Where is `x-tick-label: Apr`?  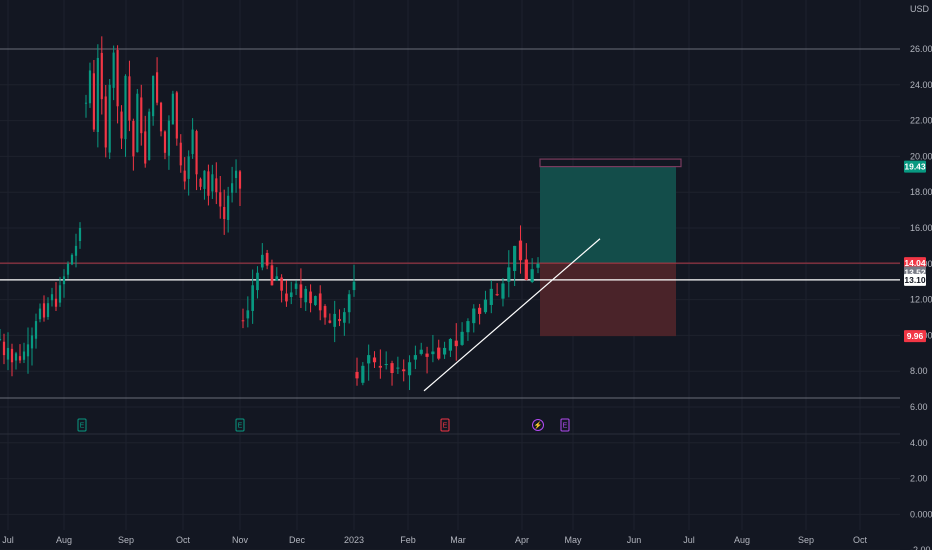
x-tick-label: Apr is located at coordinates (522, 540).